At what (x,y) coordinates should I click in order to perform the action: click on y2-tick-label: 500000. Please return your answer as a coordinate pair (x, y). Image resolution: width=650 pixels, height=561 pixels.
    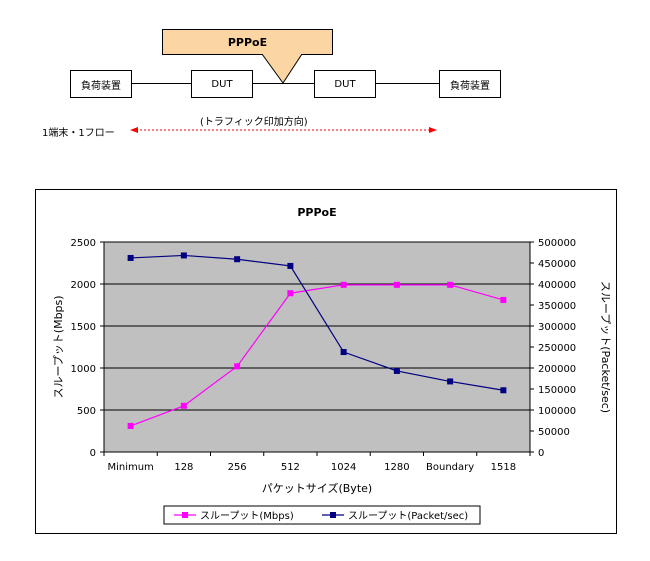
    Looking at the image, I should click on (557, 243).